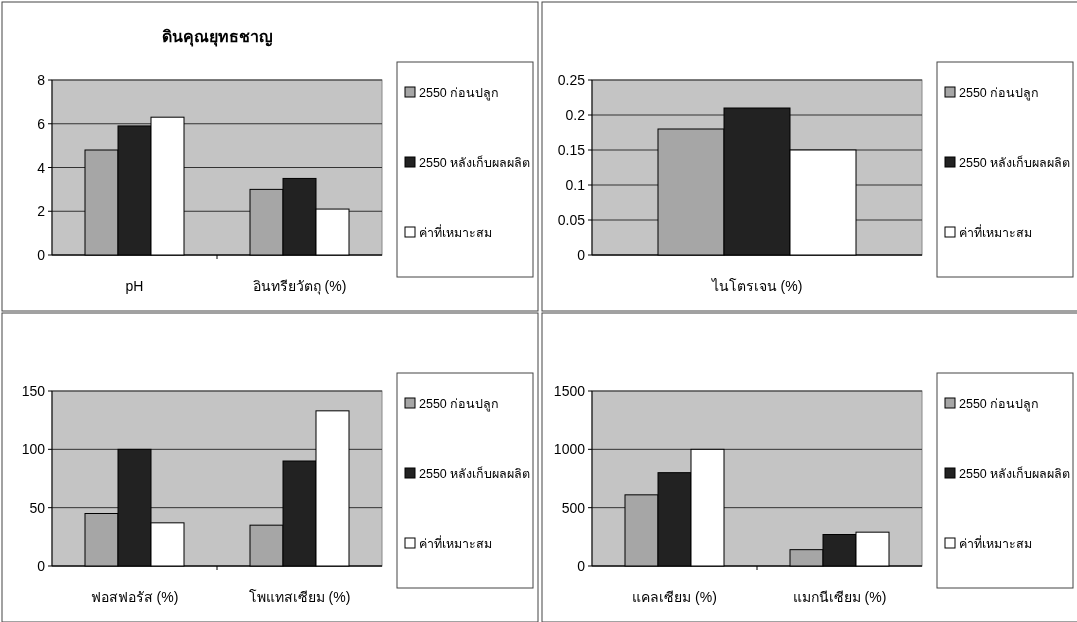 Image resolution: width=1077 pixels, height=622 pixels. Describe the element at coordinates (571, 80) in the screenshot. I see `y-tick-label: 0.25` at that location.